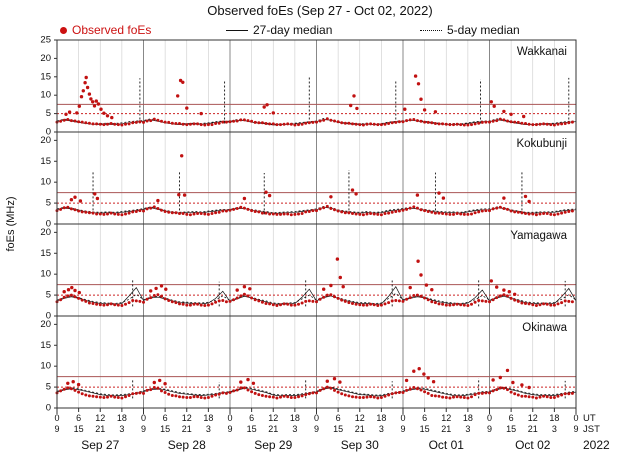  I want to click on y-tick-label: 5, so click(48, 203).